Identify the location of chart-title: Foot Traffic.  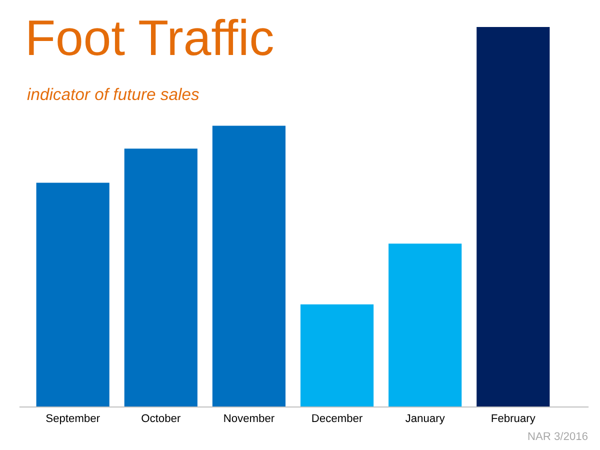
(151, 37).